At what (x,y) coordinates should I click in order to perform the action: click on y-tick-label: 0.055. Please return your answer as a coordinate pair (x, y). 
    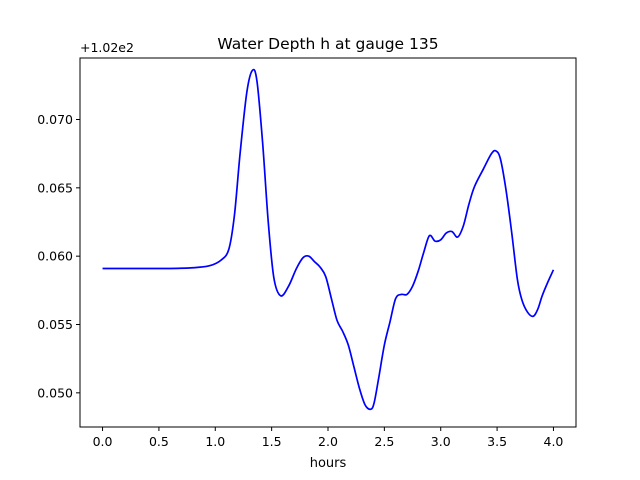
    Looking at the image, I should click on (55, 324).